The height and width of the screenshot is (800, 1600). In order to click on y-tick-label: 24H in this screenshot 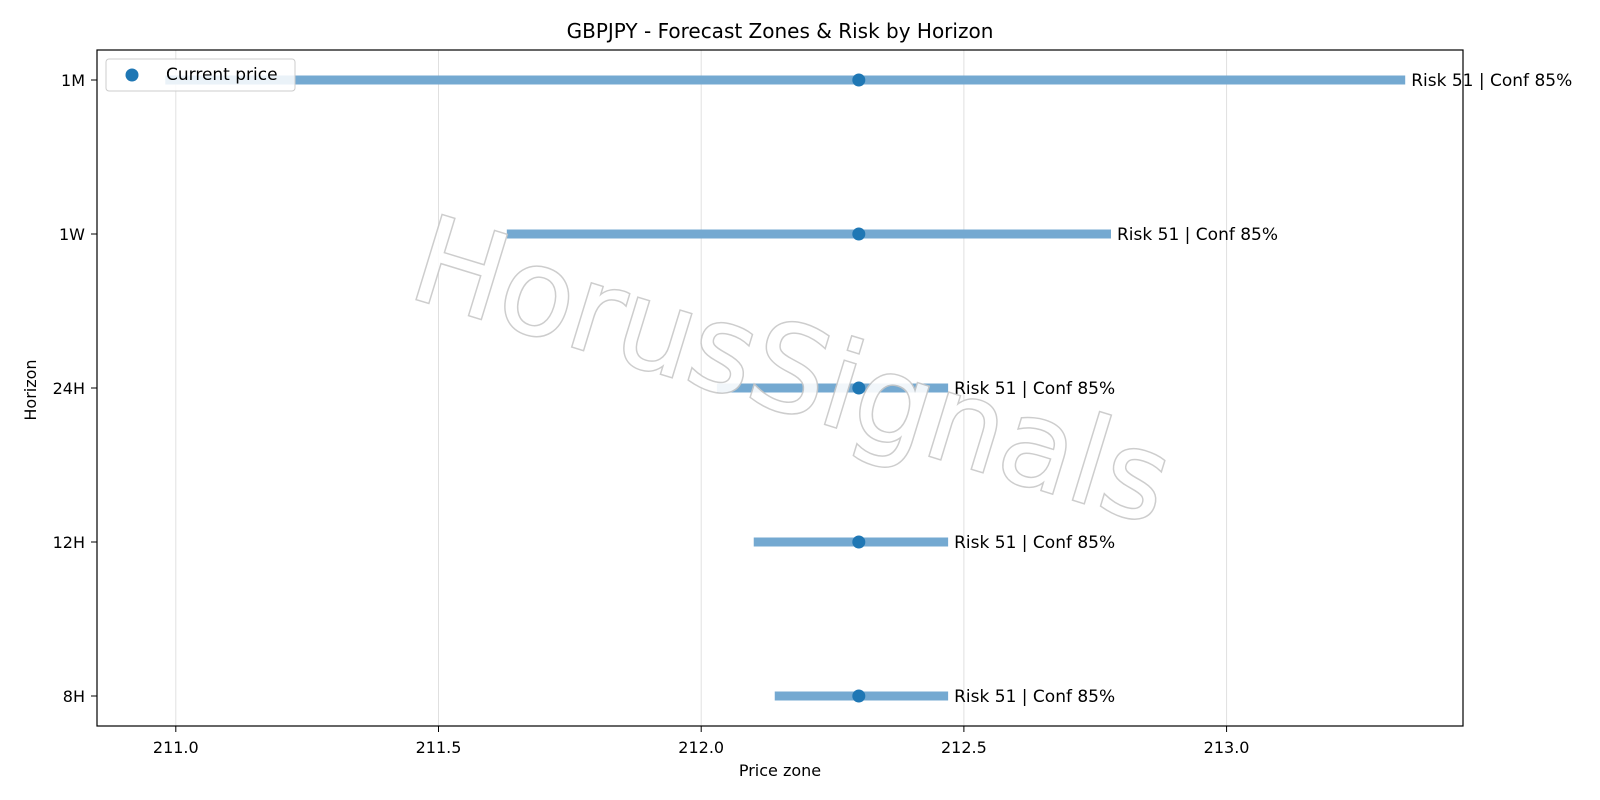, I will do `click(69, 388)`.